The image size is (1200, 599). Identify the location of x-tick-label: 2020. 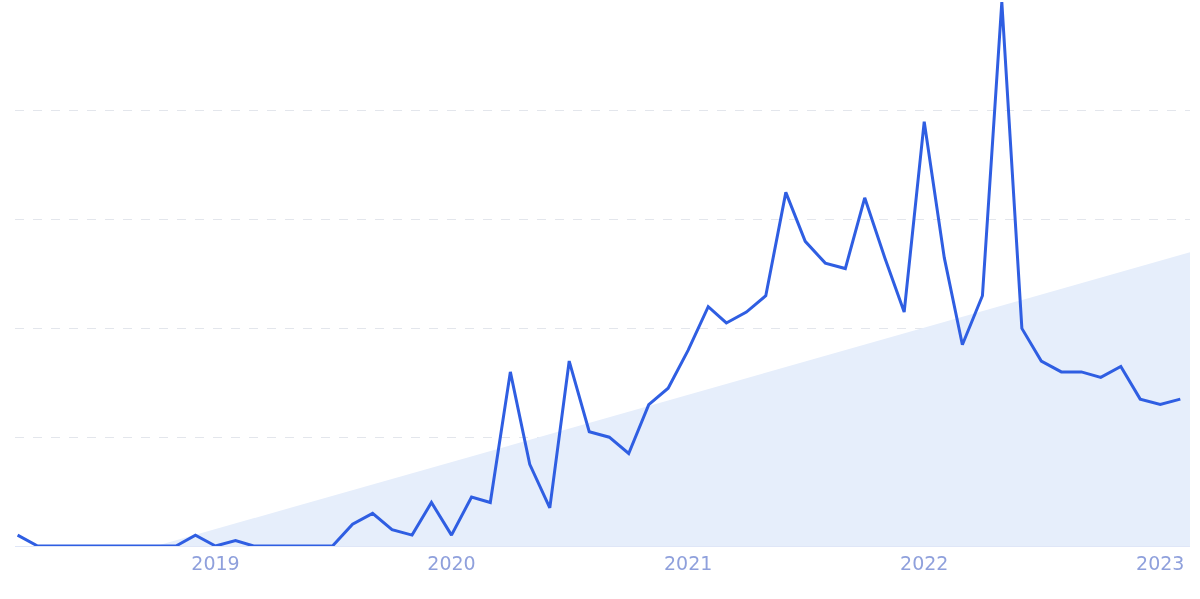
(451, 562).